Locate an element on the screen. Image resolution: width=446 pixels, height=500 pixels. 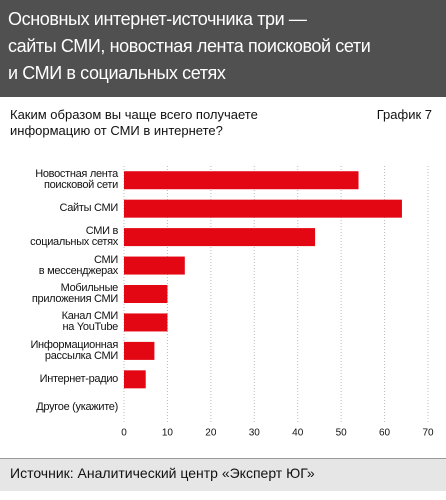
y-tick-label: Информационная рассылка СМИ is located at coordinates (74, 350).